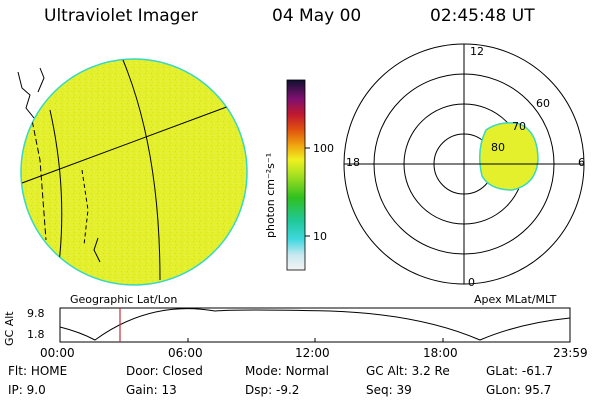 This screenshot has width=600, height=400. What do you see at coordinates (27, 390) in the screenshot?
I see `info-ip: IP: 9.0` at bounding box center [27, 390].